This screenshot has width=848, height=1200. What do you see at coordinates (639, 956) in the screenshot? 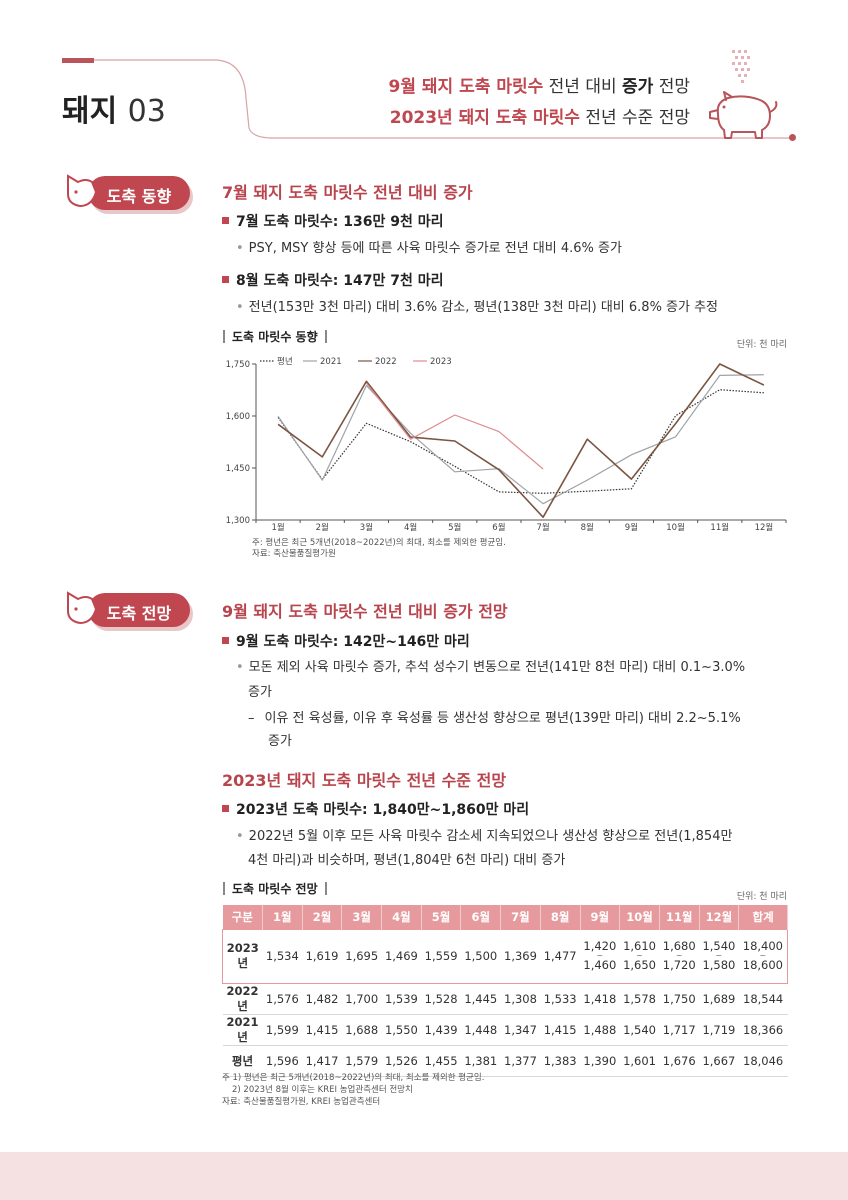
I see `table-cell: 1,610 ~1,650` at bounding box center [639, 956].